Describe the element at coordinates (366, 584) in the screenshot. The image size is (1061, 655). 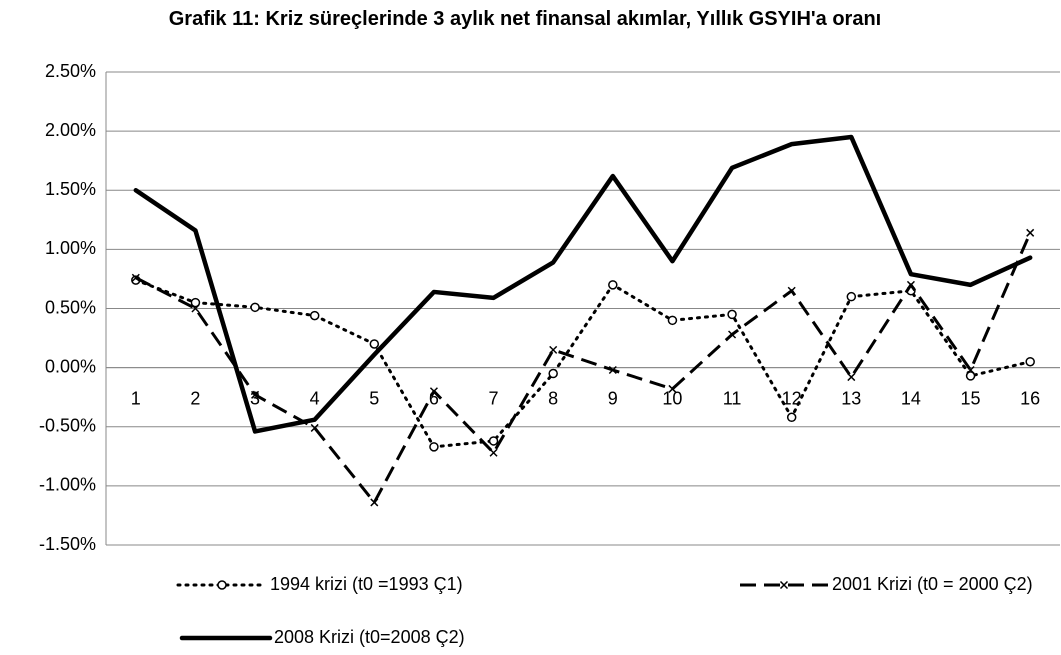
I see `legend-label: 1994 krizi (t0 =1993 Ç1)` at that location.